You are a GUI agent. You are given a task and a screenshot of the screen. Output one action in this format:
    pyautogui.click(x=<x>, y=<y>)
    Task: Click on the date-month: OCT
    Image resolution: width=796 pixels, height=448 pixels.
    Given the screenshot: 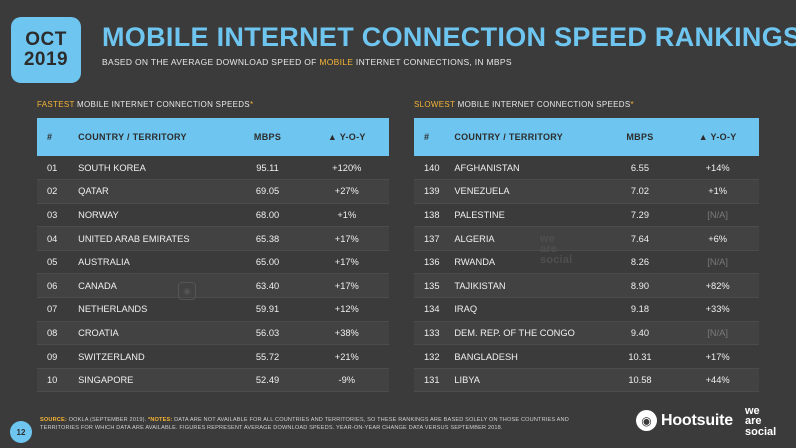 What is the action you would take?
    pyautogui.click(x=46, y=40)
    